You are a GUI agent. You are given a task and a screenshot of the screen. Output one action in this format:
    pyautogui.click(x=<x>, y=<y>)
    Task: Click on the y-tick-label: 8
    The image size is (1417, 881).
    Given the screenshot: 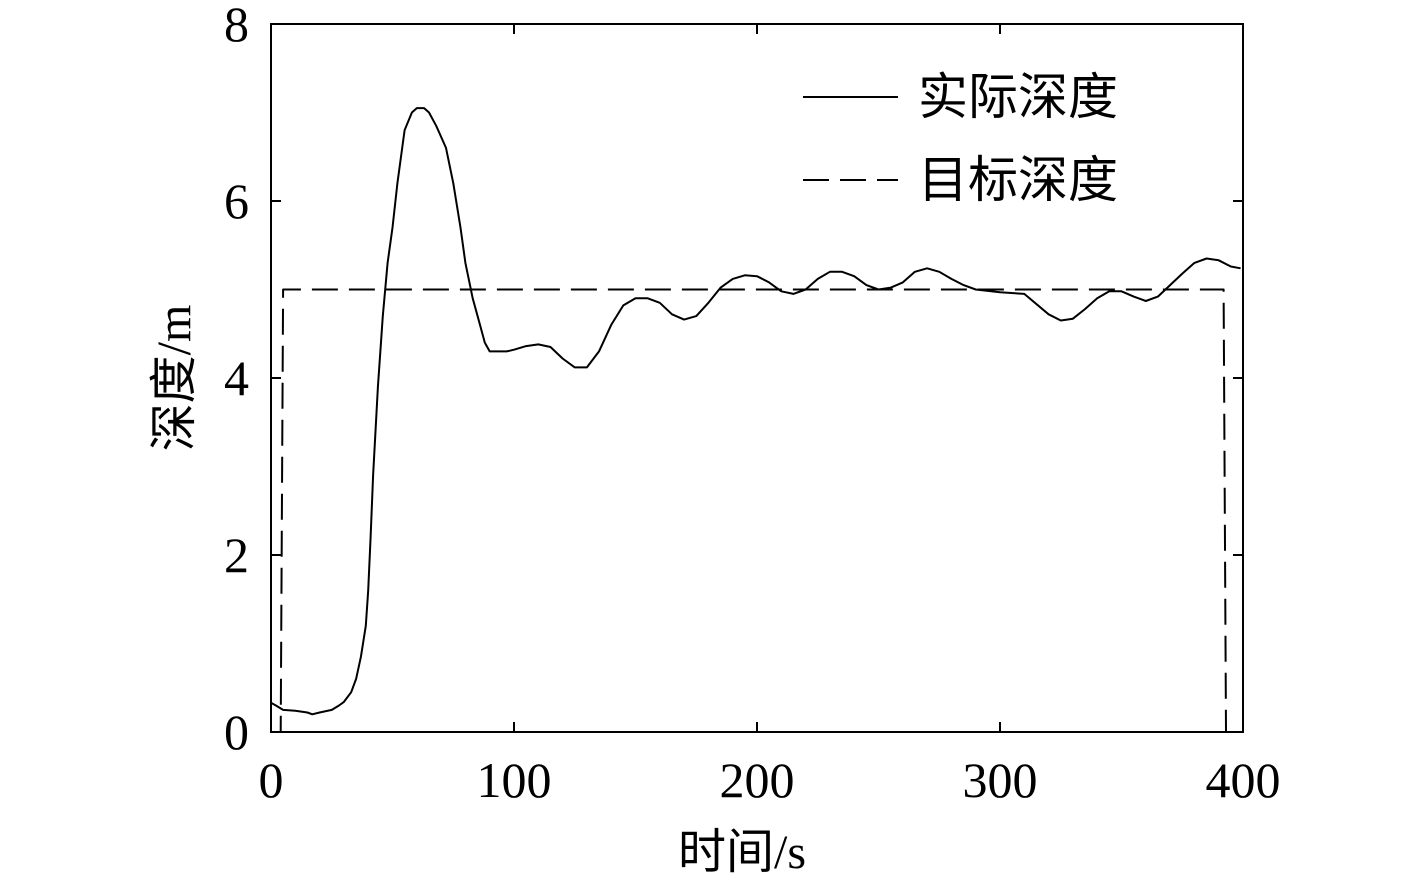 What is the action you would take?
    pyautogui.click(x=236, y=26)
    